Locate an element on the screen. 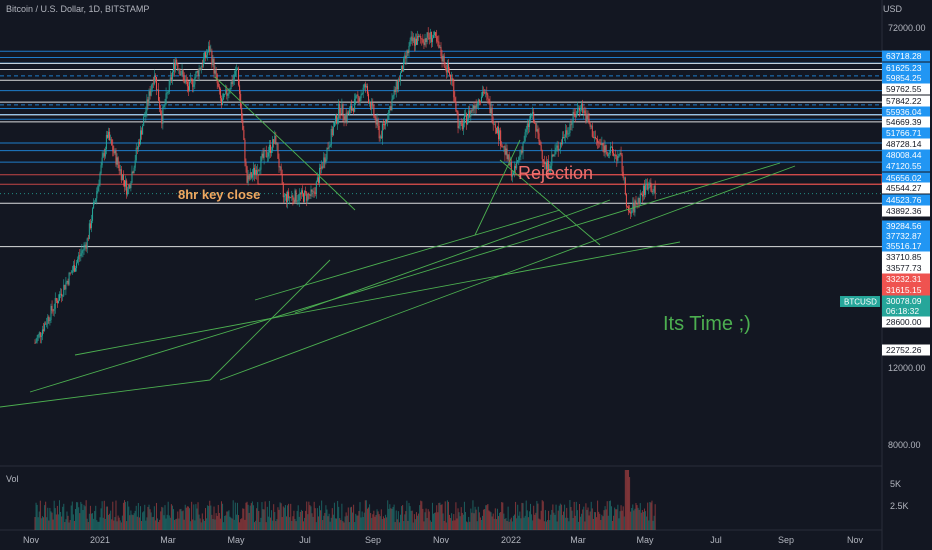 The height and width of the screenshot is (550, 932). level-badge-label: 45656.02 is located at coordinates (904, 178).